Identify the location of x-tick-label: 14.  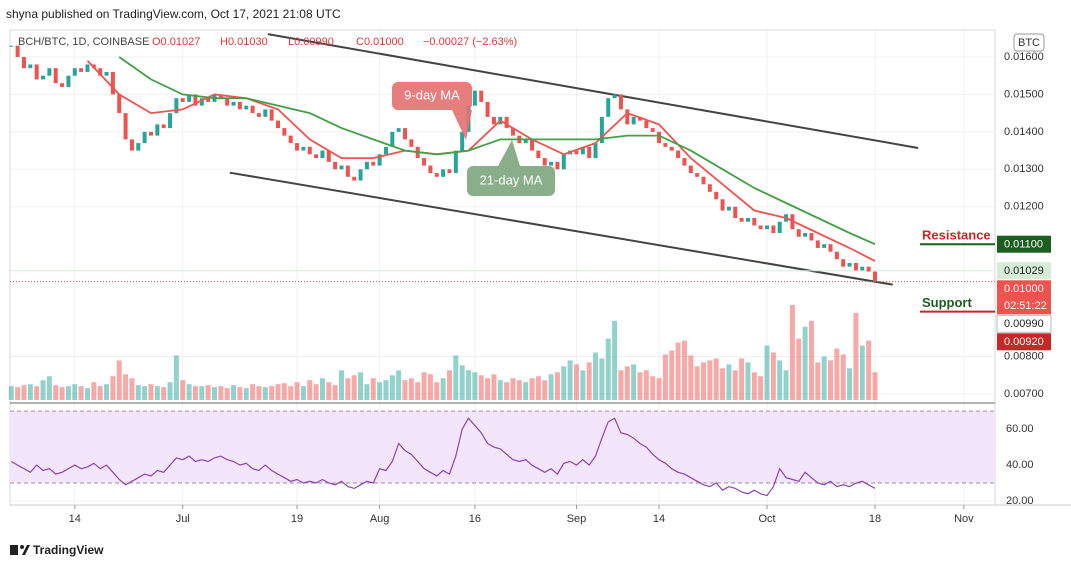
(659, 519).